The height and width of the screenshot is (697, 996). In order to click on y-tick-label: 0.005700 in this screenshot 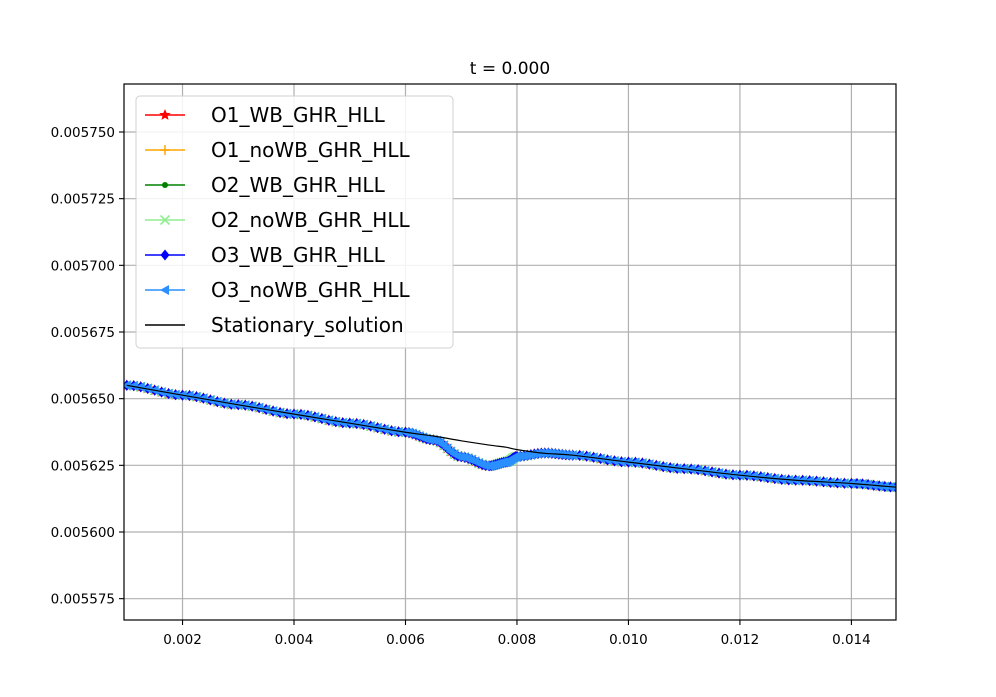, I will do `click(83, 266)`.